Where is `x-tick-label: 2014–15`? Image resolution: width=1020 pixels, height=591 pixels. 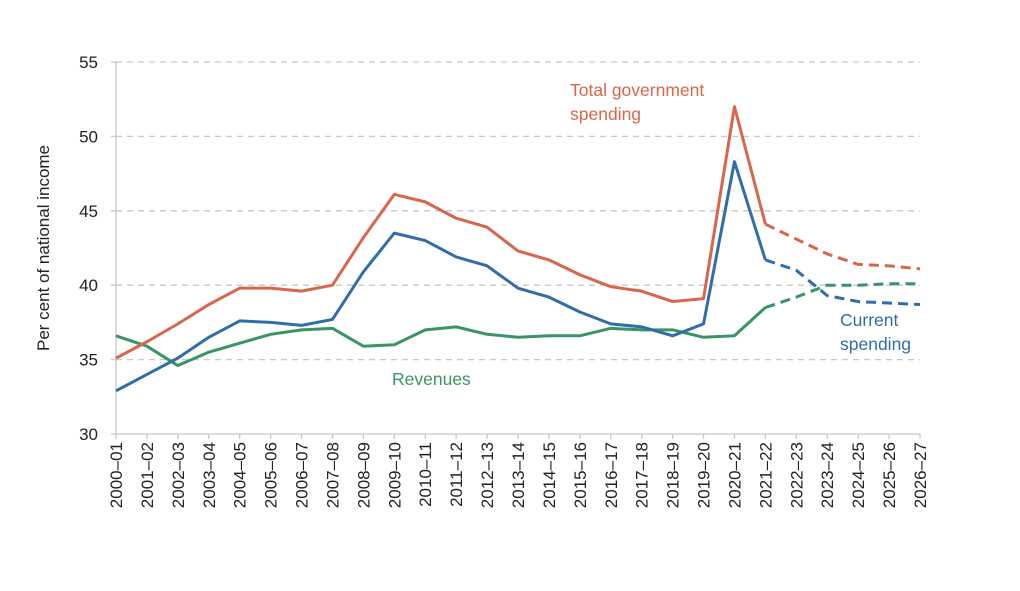
x-tick-label: 2014–15 is located at coordinates (549, 475).